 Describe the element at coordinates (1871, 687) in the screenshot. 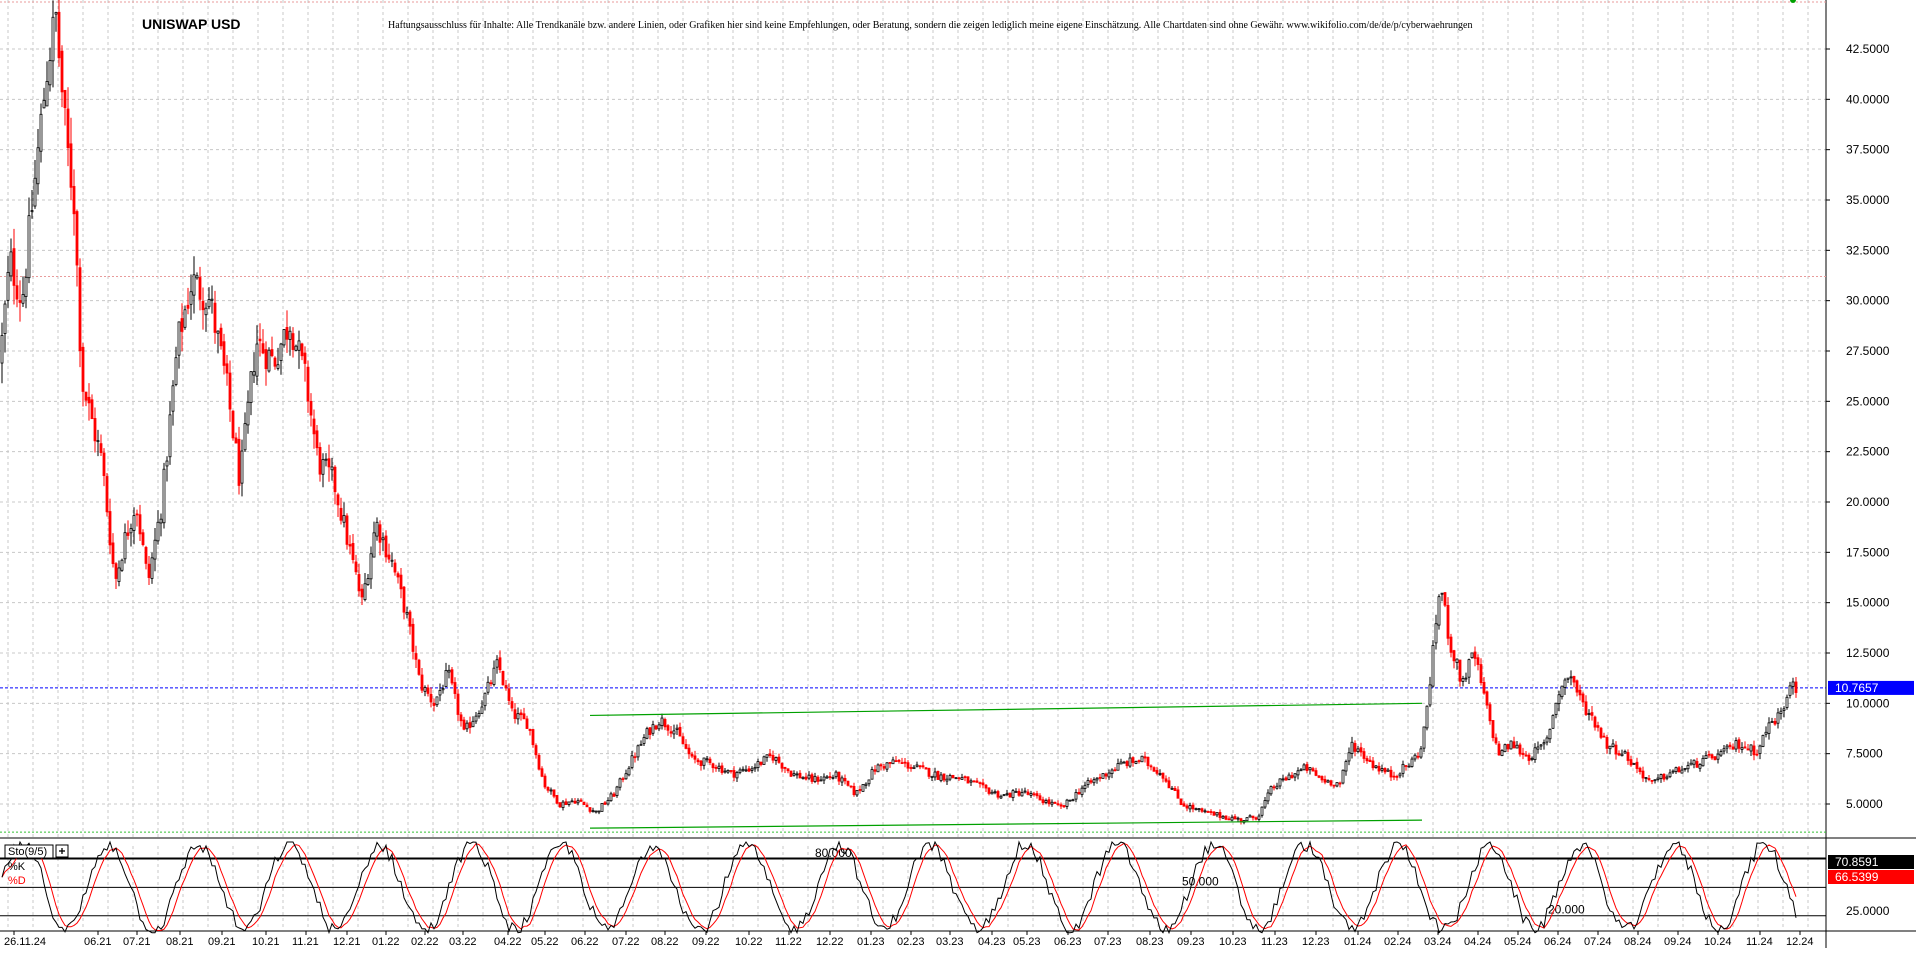

I see `last-price-badge-box` at that location.